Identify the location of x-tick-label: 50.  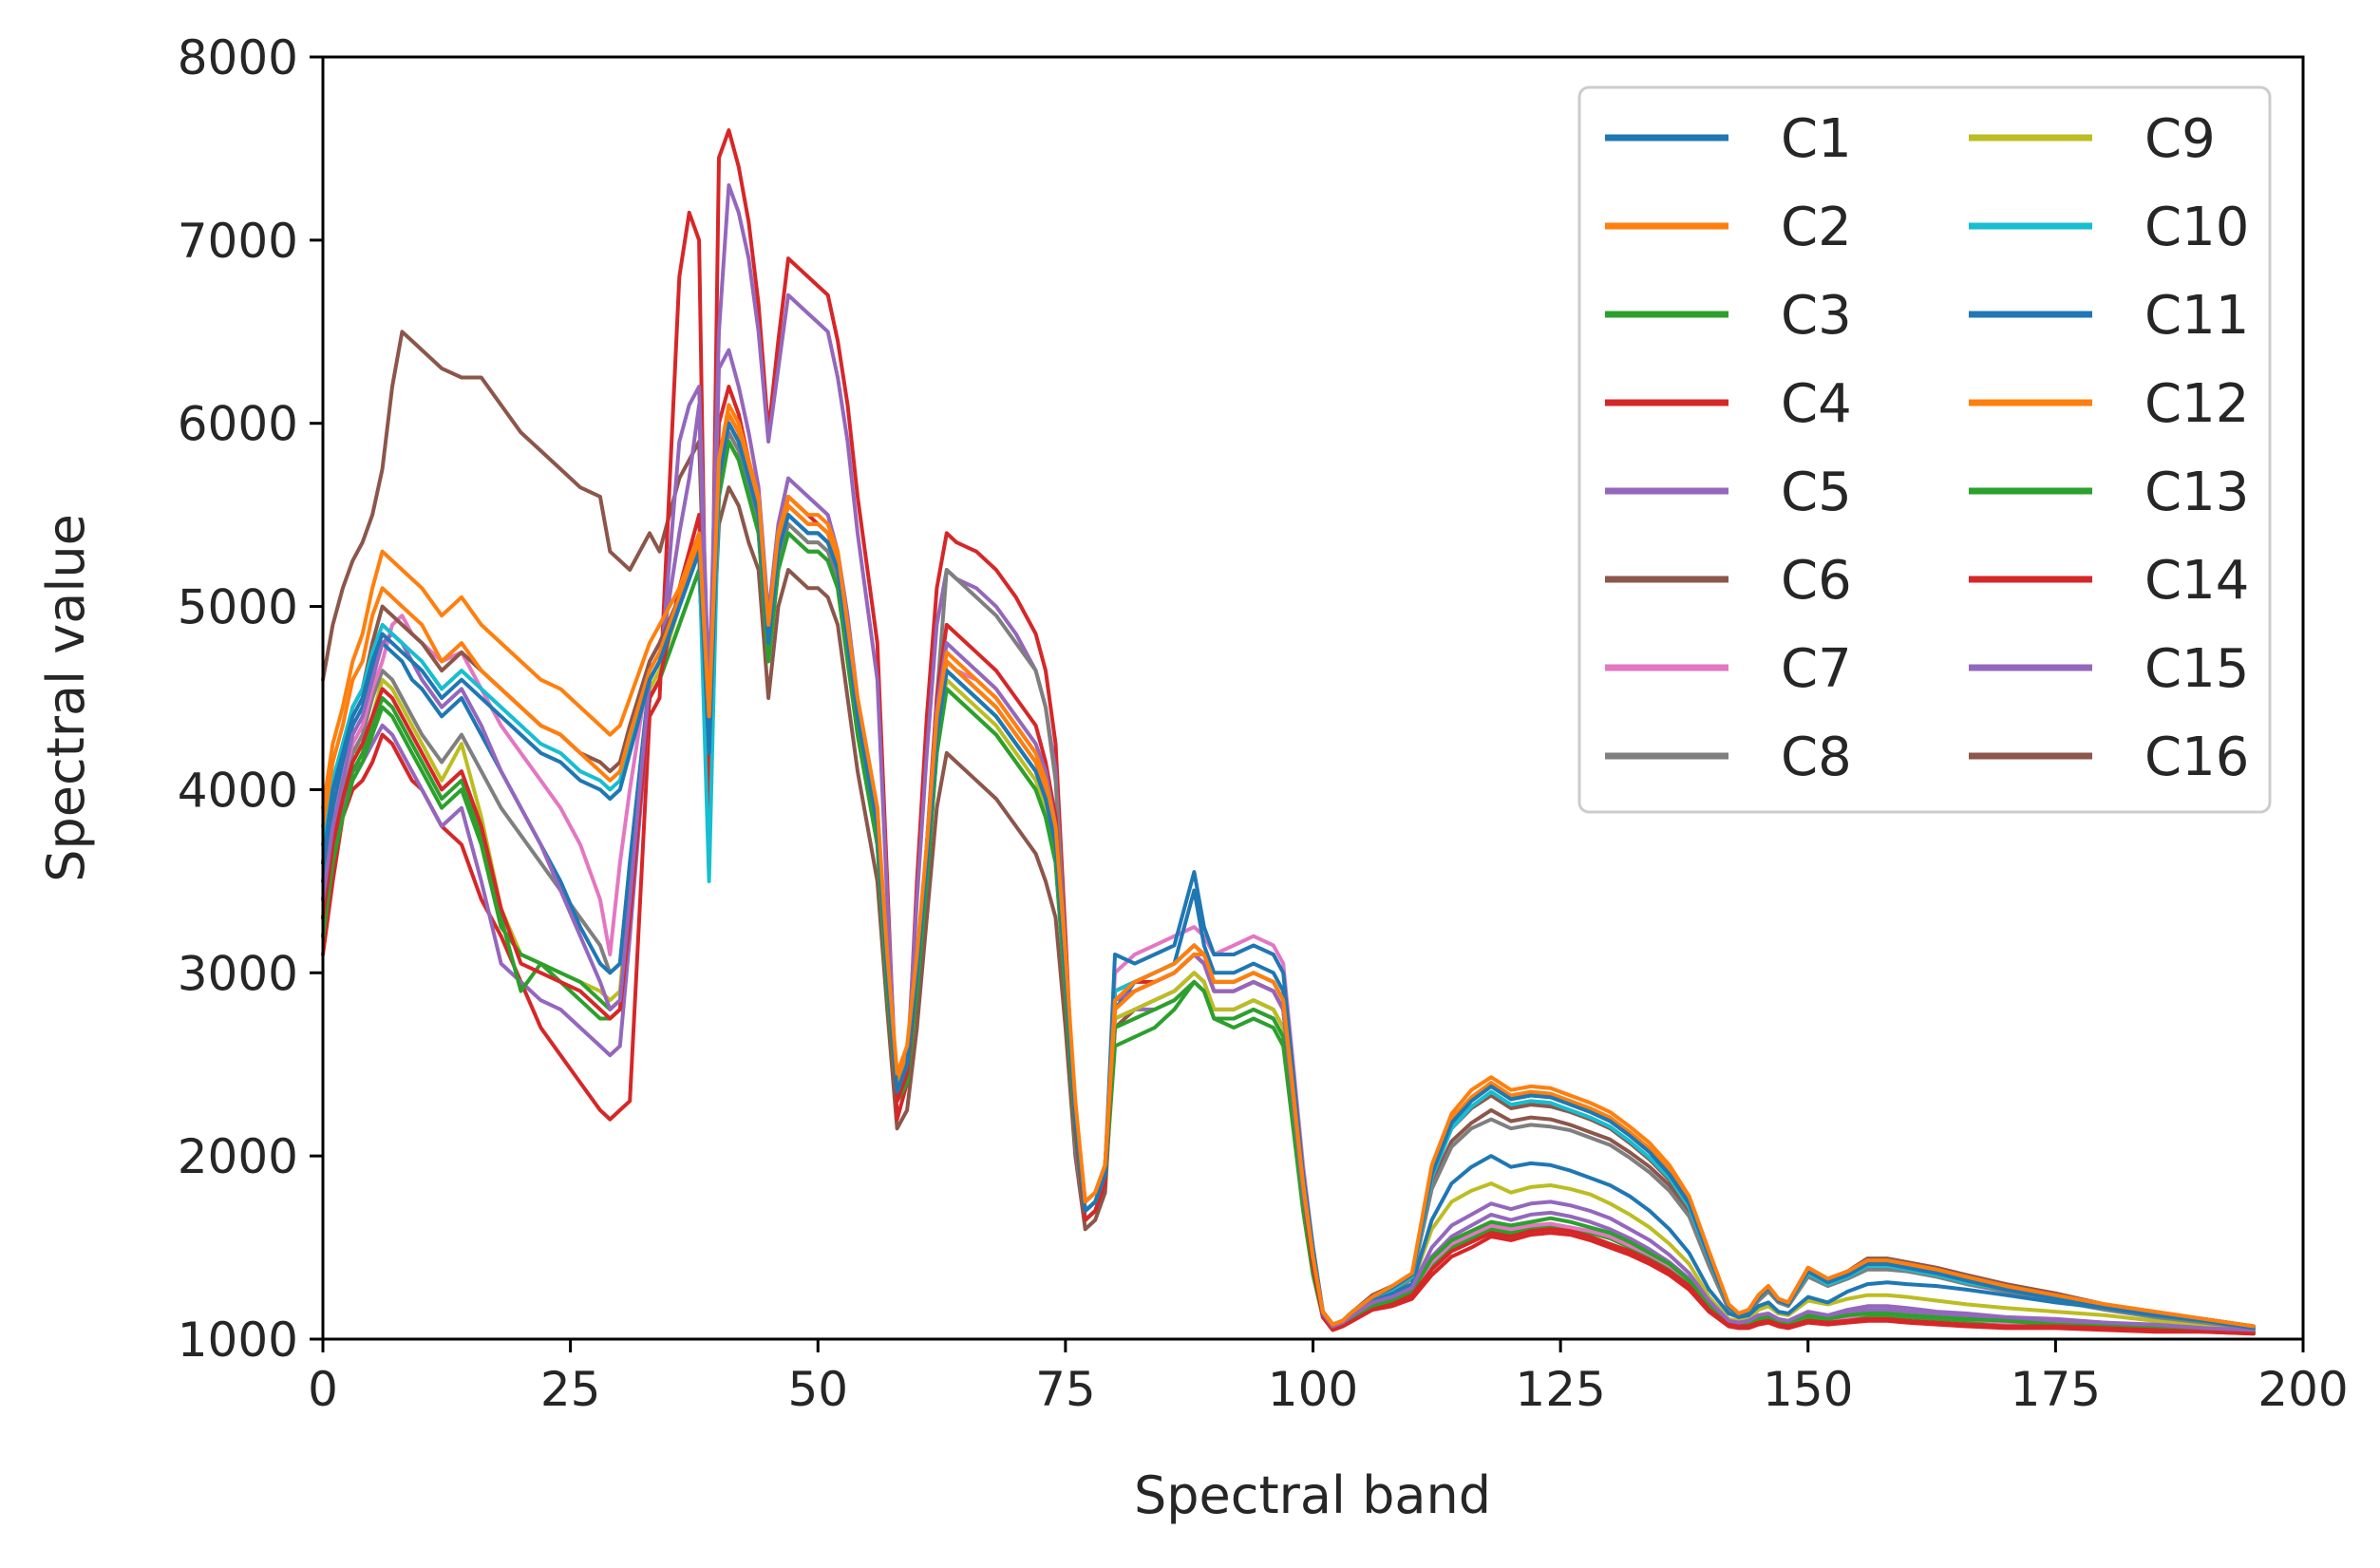
(817, 1389).